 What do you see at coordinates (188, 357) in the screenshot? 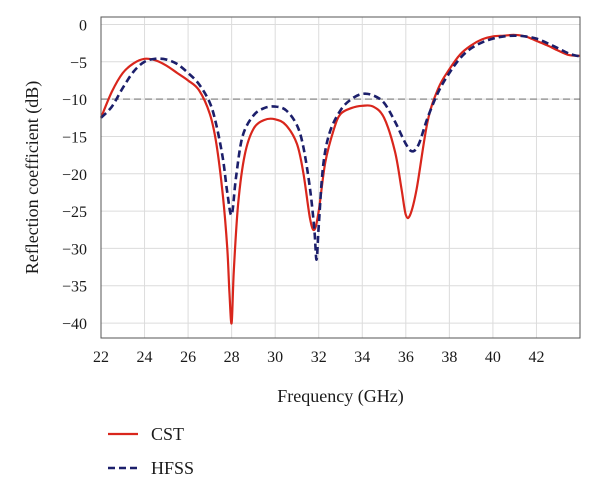
I see `x-tick-label: 26` at bounding box center [188, 357].